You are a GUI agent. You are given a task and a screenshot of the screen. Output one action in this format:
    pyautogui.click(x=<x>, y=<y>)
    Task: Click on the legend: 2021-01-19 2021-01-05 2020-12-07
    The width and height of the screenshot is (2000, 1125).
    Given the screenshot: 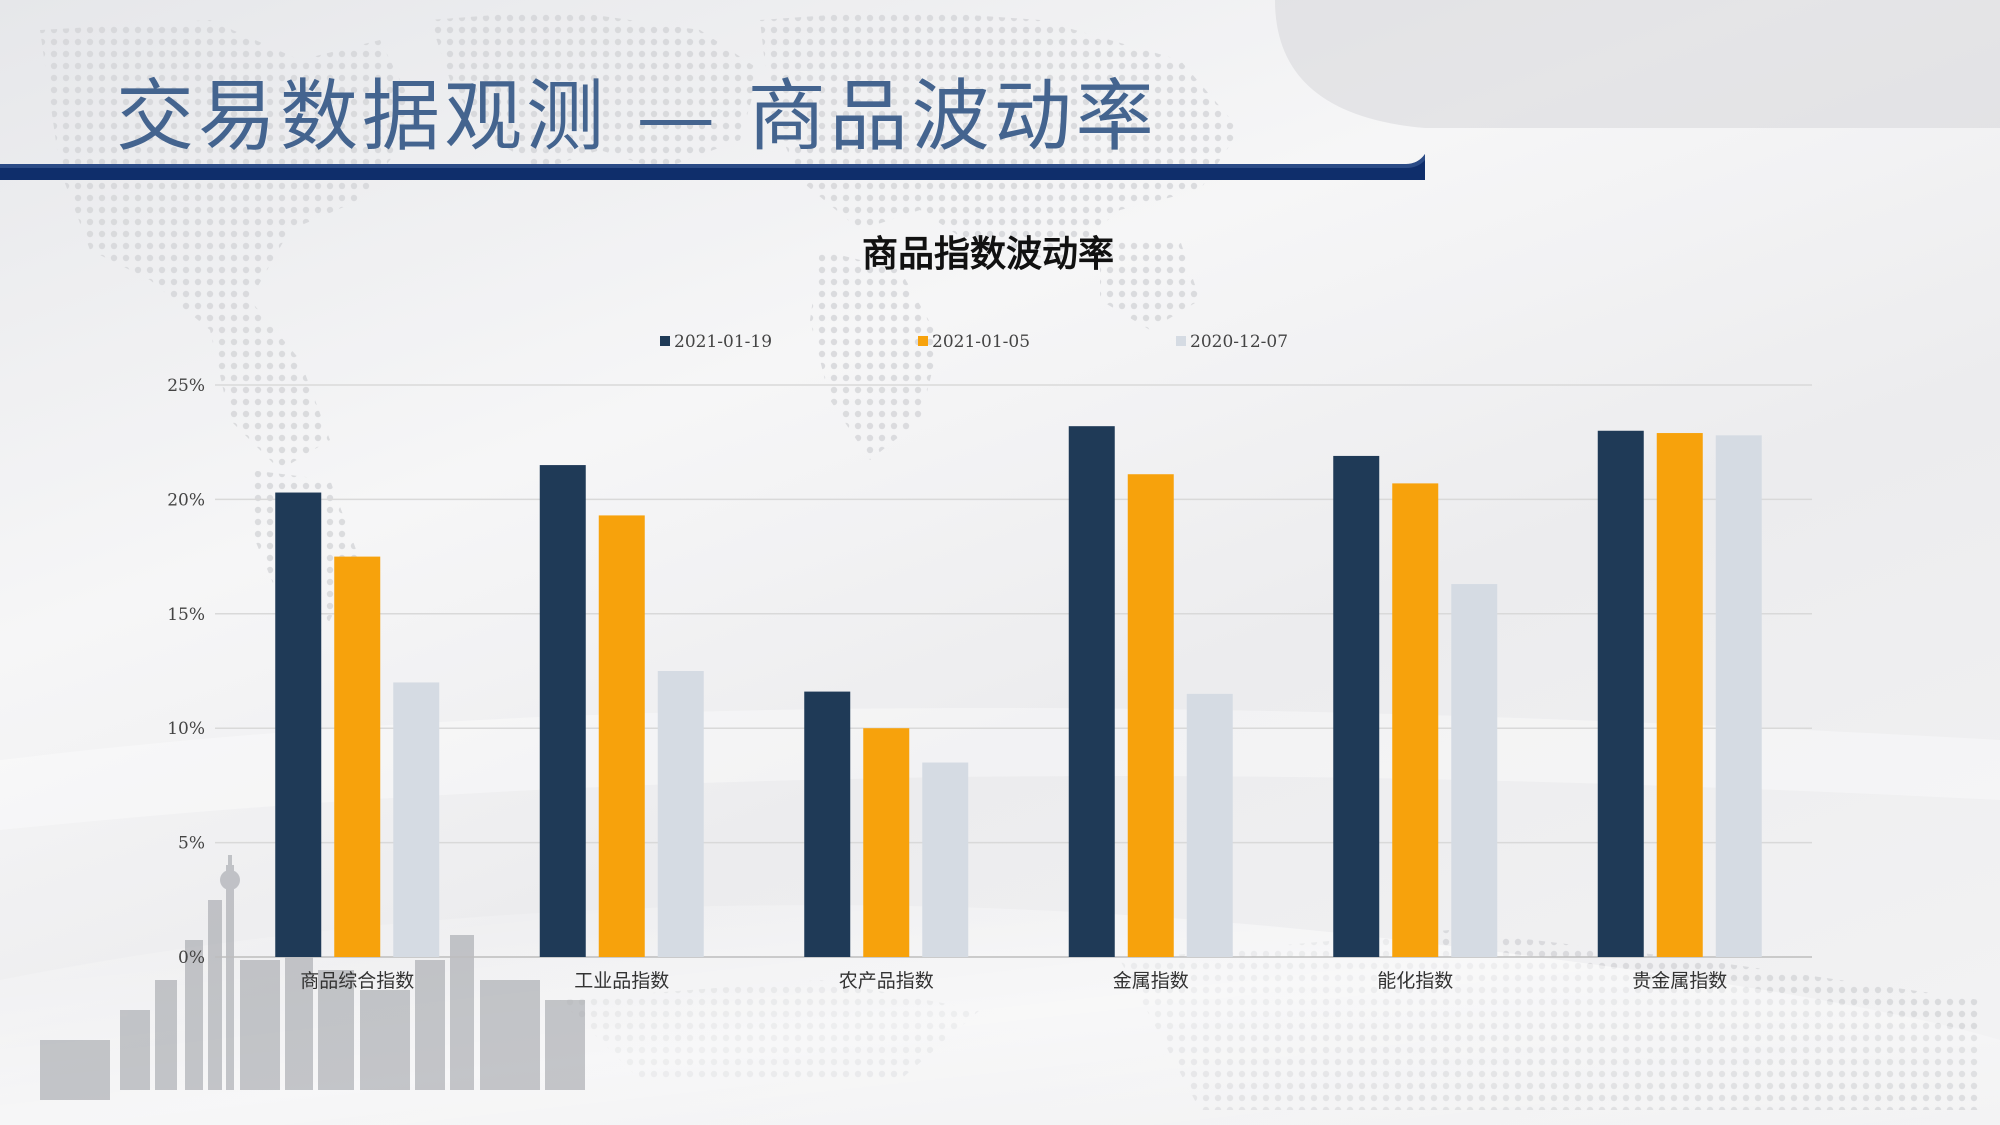 What is the action you would take?
    pyautogui.click(x=974, y=342)
    